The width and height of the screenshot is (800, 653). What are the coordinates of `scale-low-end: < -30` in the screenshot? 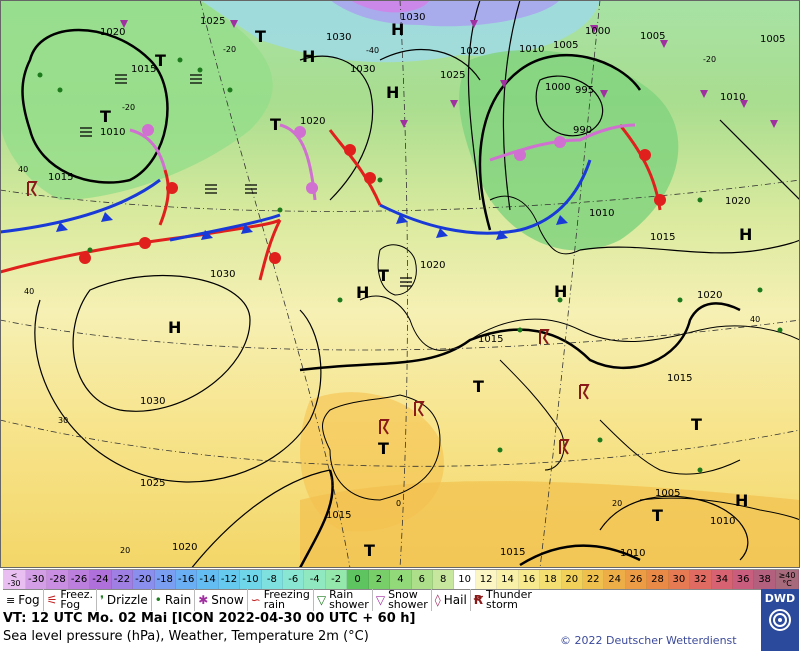 It's located at (14, 579).